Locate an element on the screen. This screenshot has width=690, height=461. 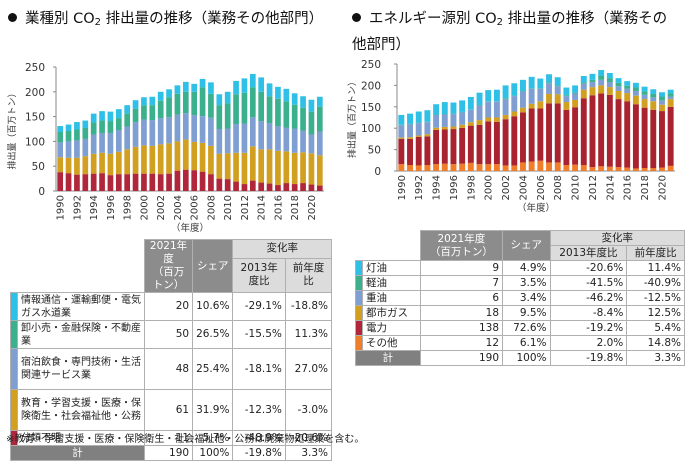
row-vsprev: -18.8% is located at coordinates (308, 307).